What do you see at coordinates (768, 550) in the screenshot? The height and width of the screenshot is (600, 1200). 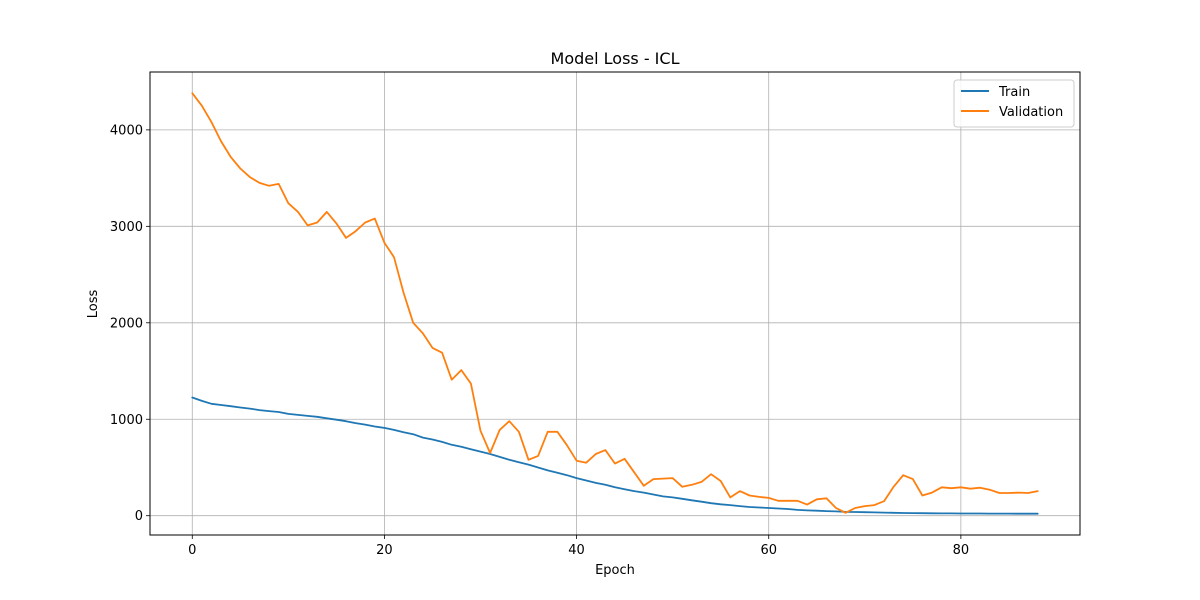 I see `x-tick-label: 60` at bounding box center [768, 550].